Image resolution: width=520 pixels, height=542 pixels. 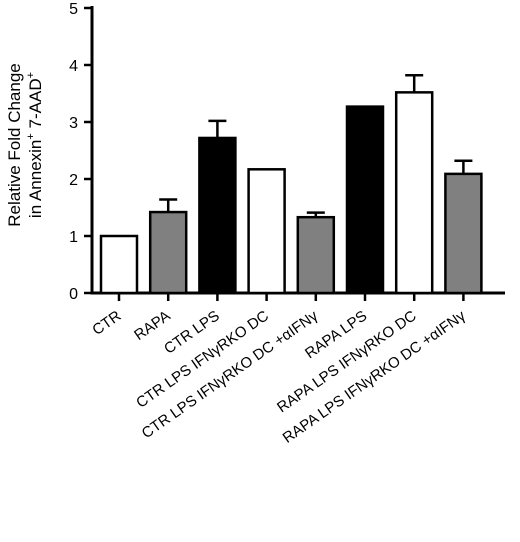 I want to click on y-tick-label: 0, so click(x=73, y=294).